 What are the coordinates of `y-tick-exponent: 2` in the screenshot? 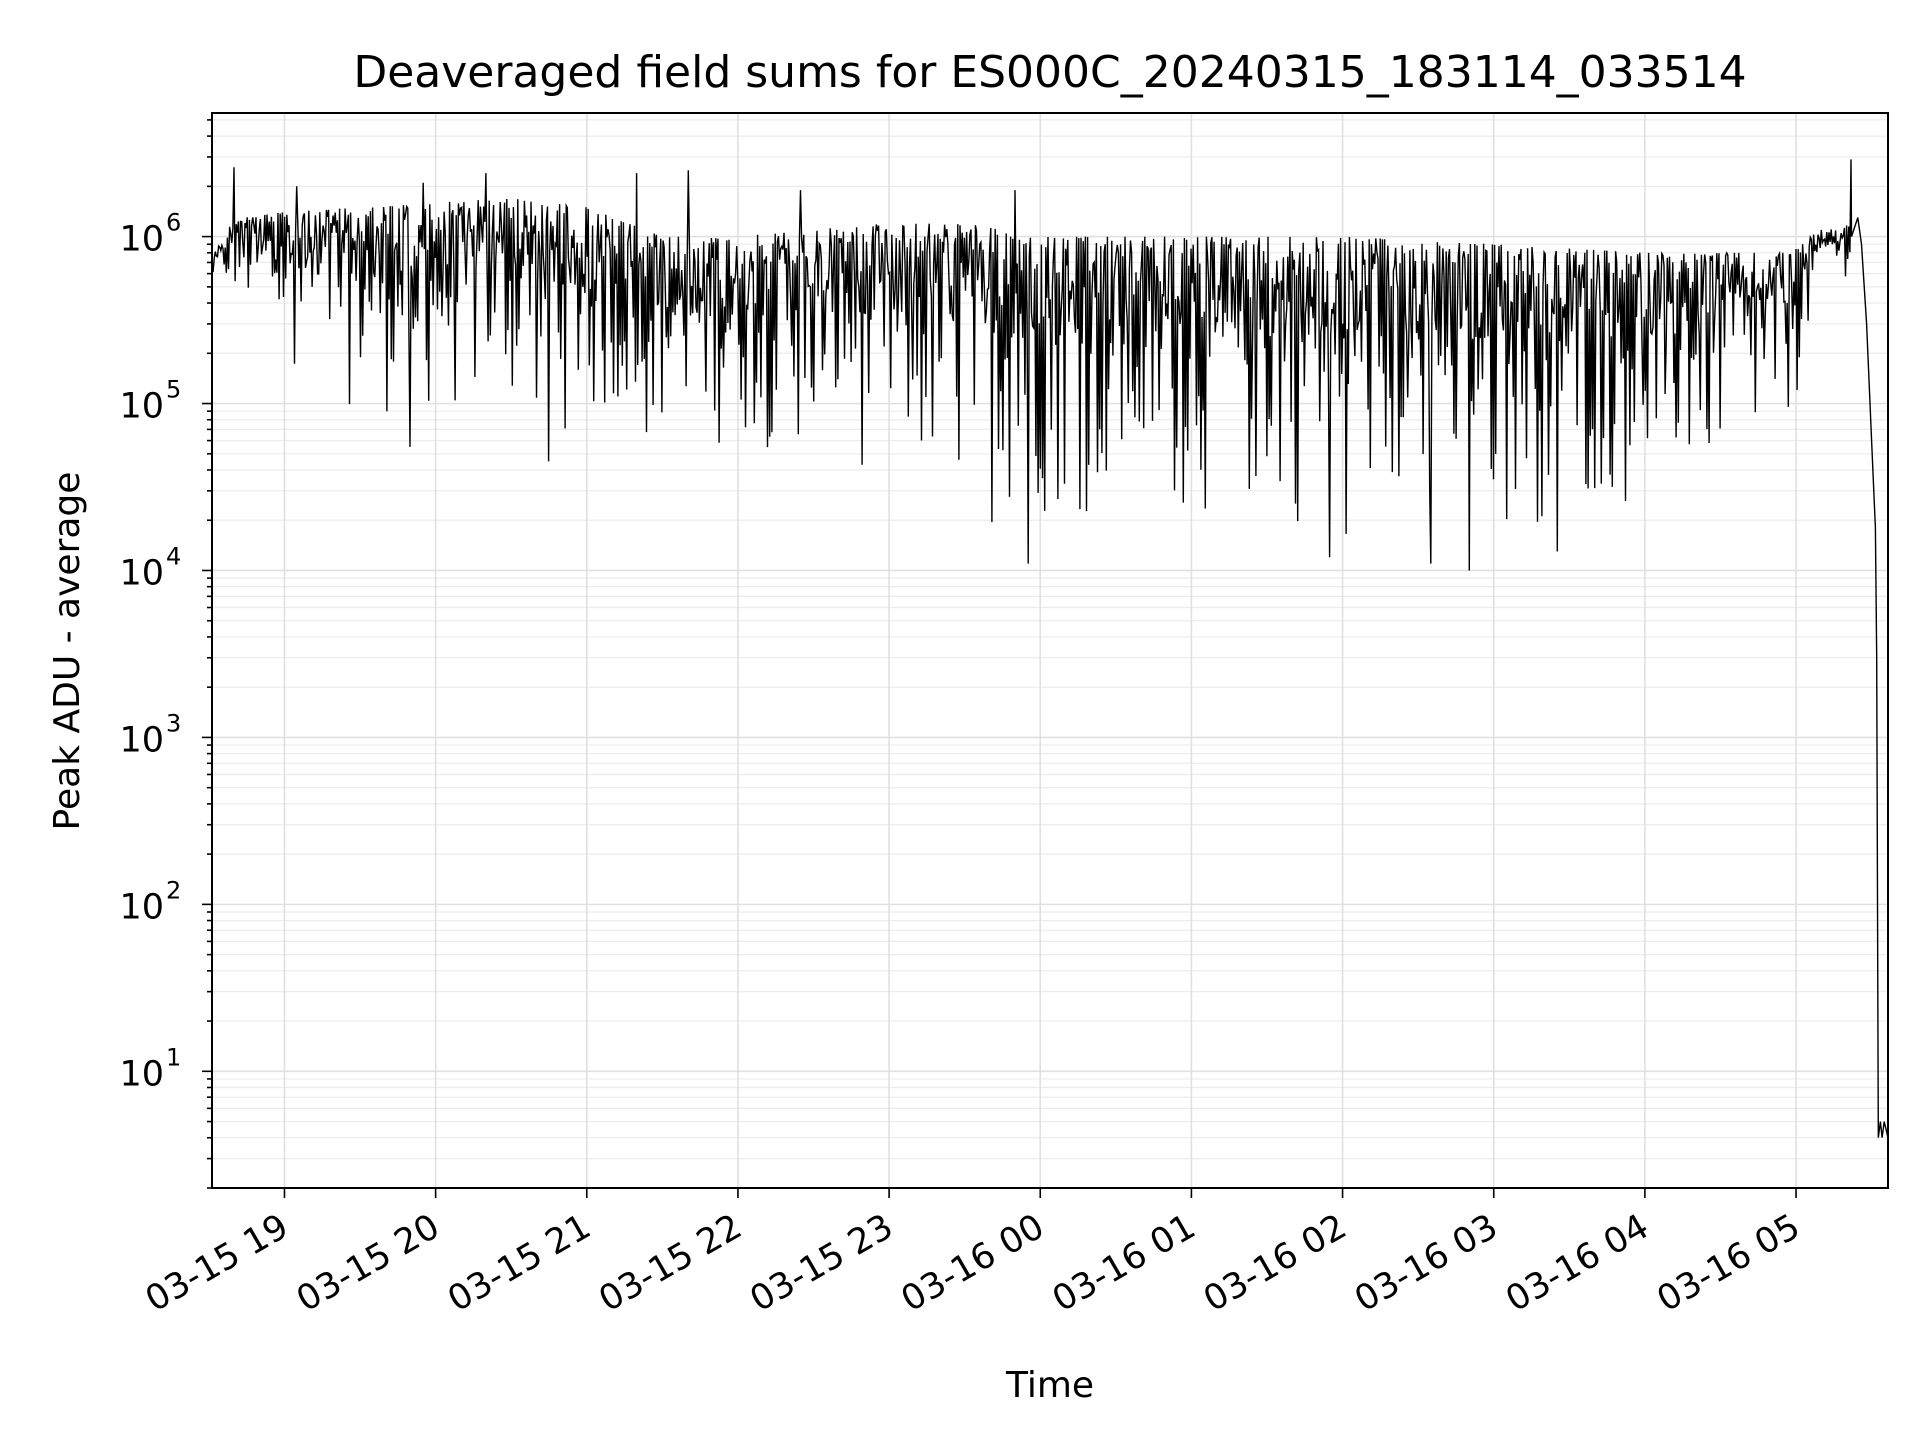 It's located at (173, 890).